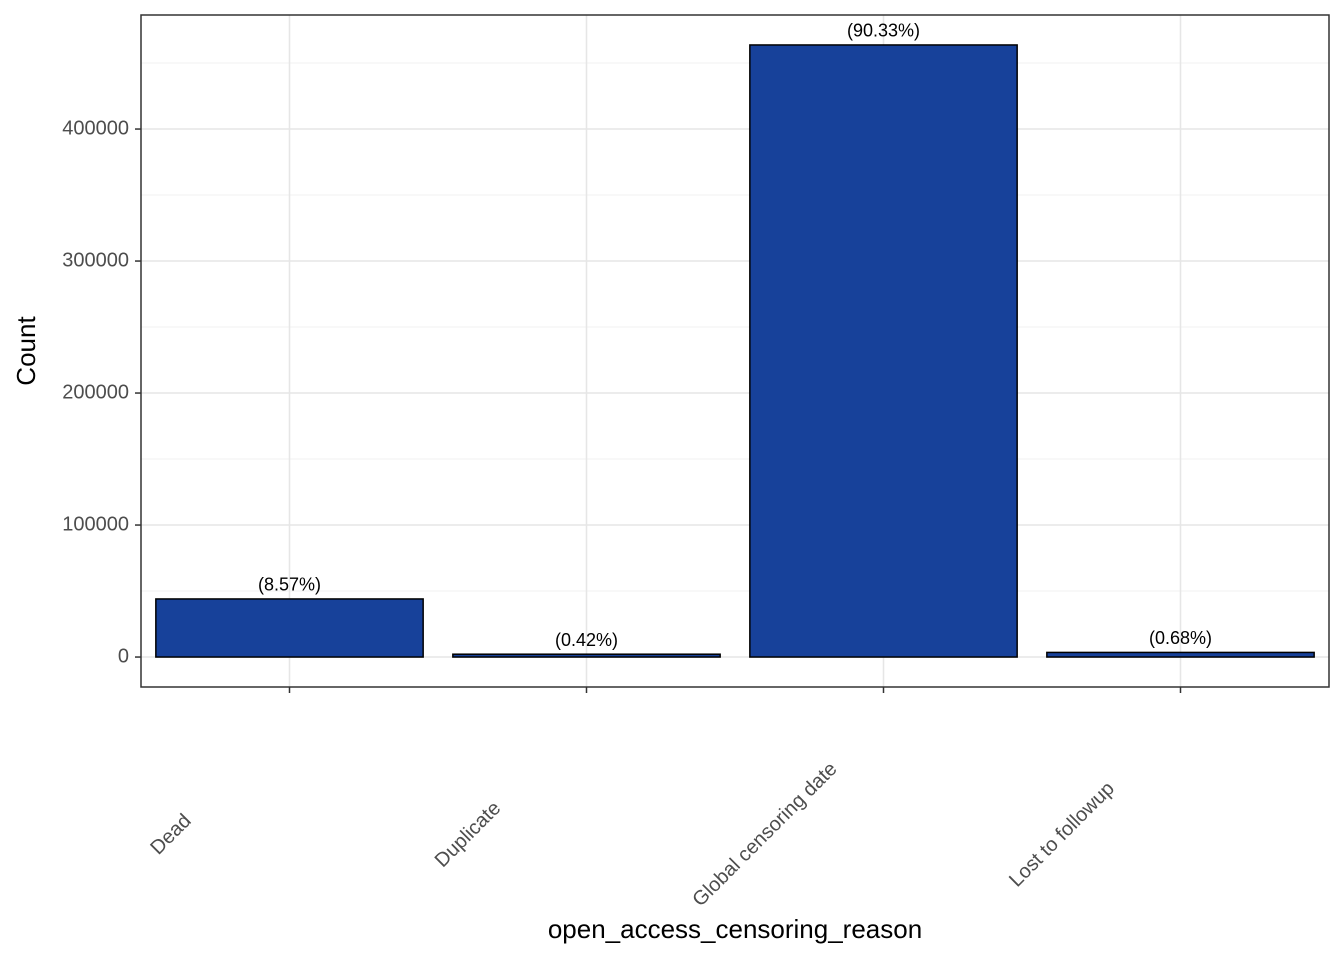 This screenshot has width=1344, height=960. What do you see at coordinates (123, 656) in the screenshot?
I see `y-tick-label: 0` at bounding box center [123, 656].